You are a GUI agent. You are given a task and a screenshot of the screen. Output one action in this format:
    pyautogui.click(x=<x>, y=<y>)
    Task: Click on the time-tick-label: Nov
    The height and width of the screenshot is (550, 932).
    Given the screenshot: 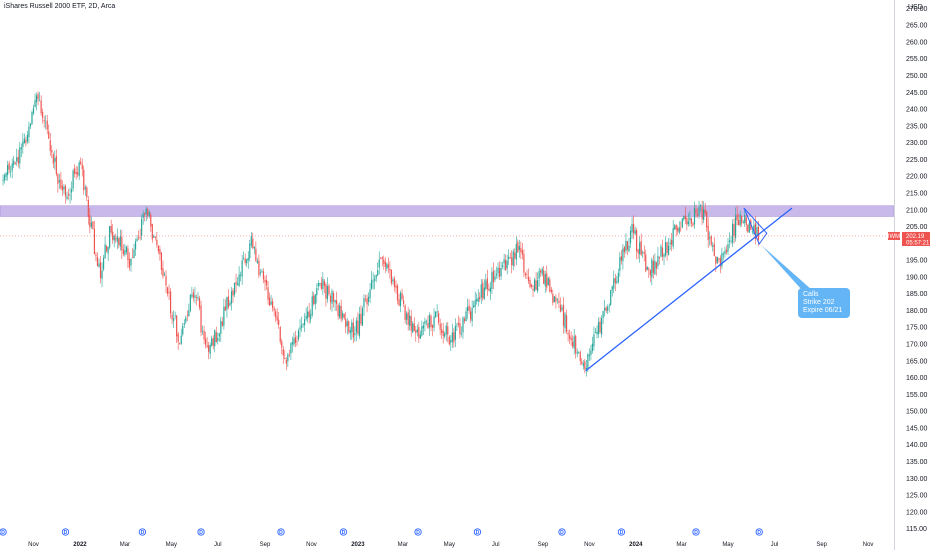 What is the action you would take?
    pyautogui.click(x=311, y=545)
    